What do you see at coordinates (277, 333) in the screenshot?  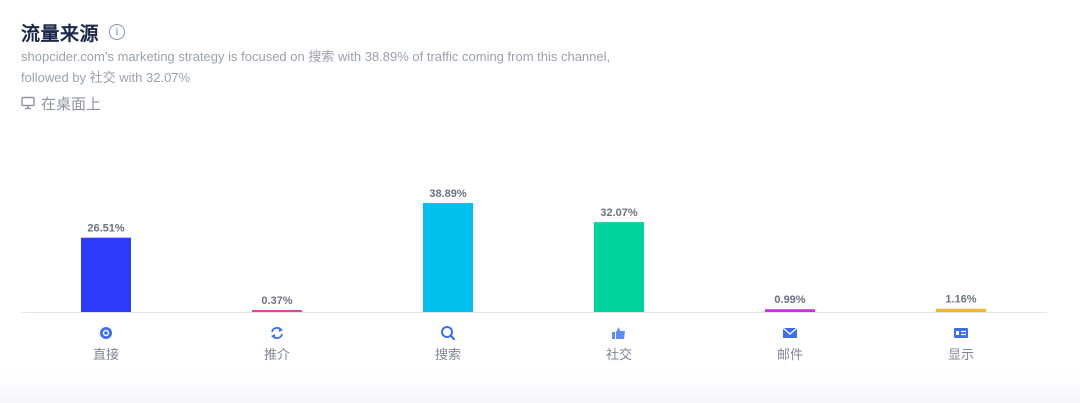 I see `referral-arrows-icon` at bounding box center [277, 333].